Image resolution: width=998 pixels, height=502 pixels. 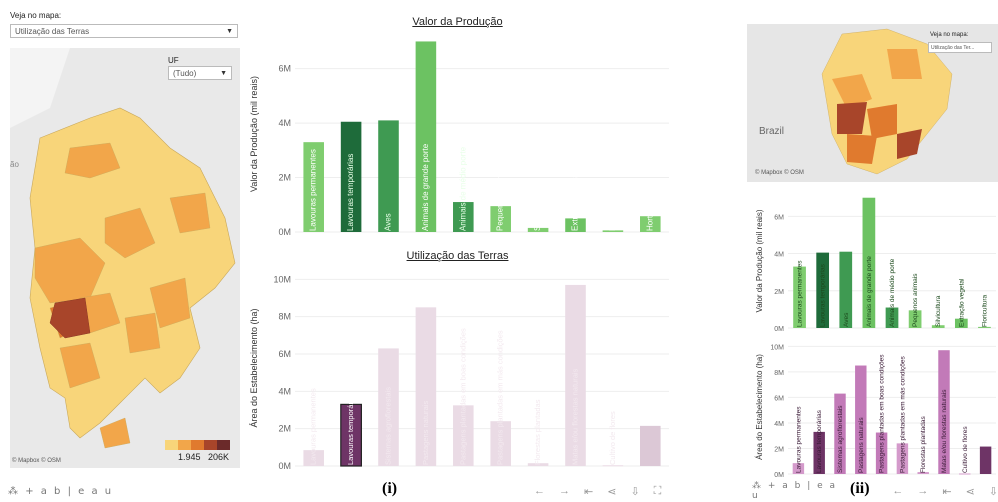 I want to click on bar-label: Pequenos animais, so click(x=915, y=300).